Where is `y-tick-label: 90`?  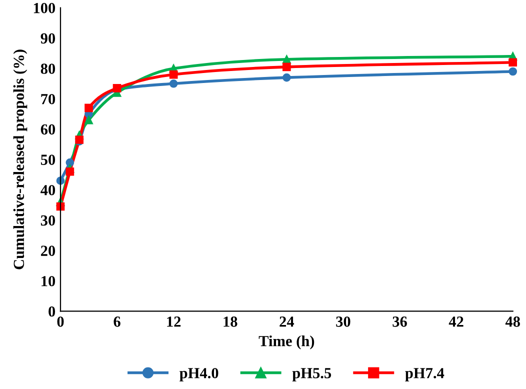
y-tick-label: 90 is located at coordinates (48, 38).